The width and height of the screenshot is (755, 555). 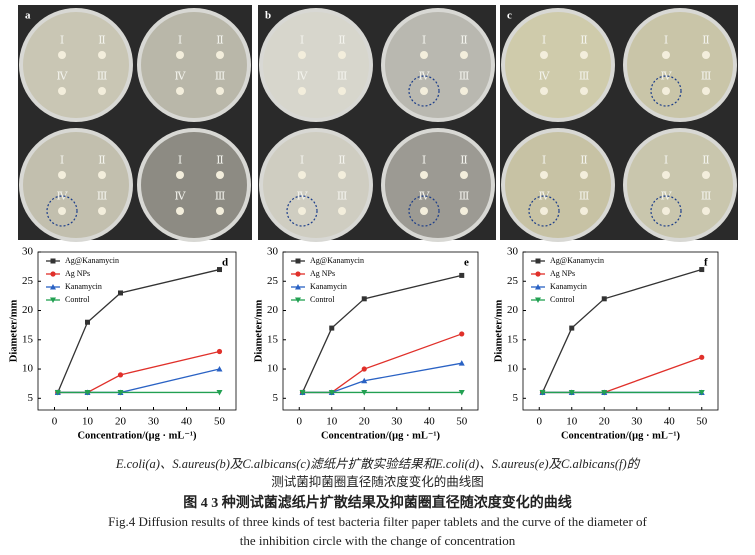 What do you see at coordinates (509, 16) in the screenshot?
I see `panel-label: c` at bounding box center [509, 16].